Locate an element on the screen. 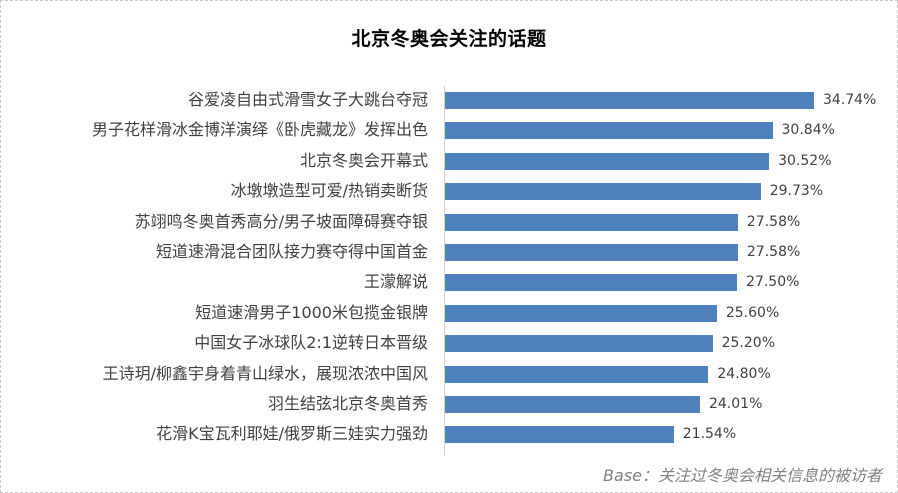  category-label: 北京冬奥会开幕式 is located at coordinates (363, 160).